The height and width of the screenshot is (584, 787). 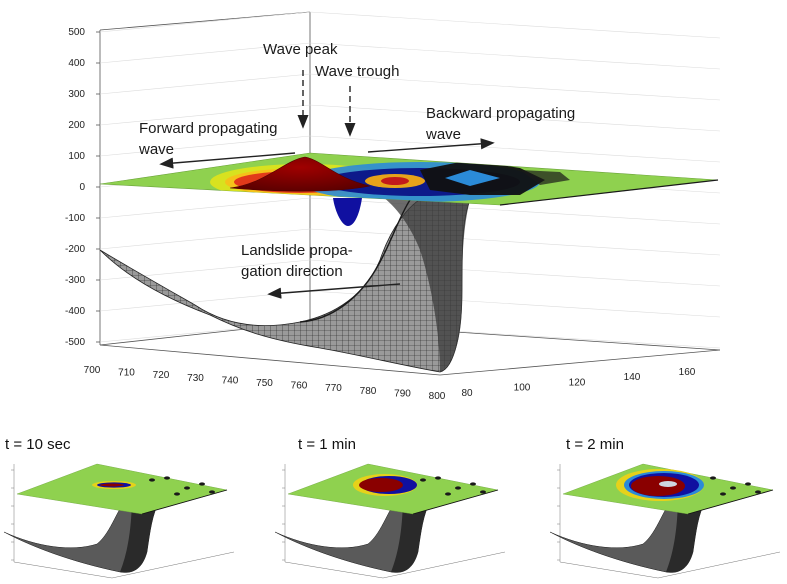 I want to click on wave-peak-label: Wave peak, so click(x=300, y=49).